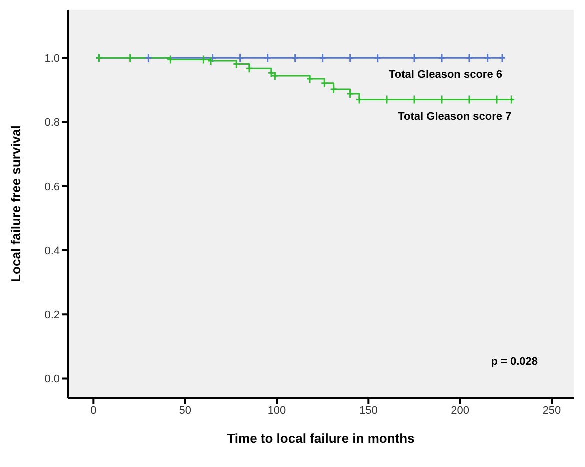 The width and height of the screenshot is (585, 467). I want to click on x-tick-label: 50, so click(185, 410).